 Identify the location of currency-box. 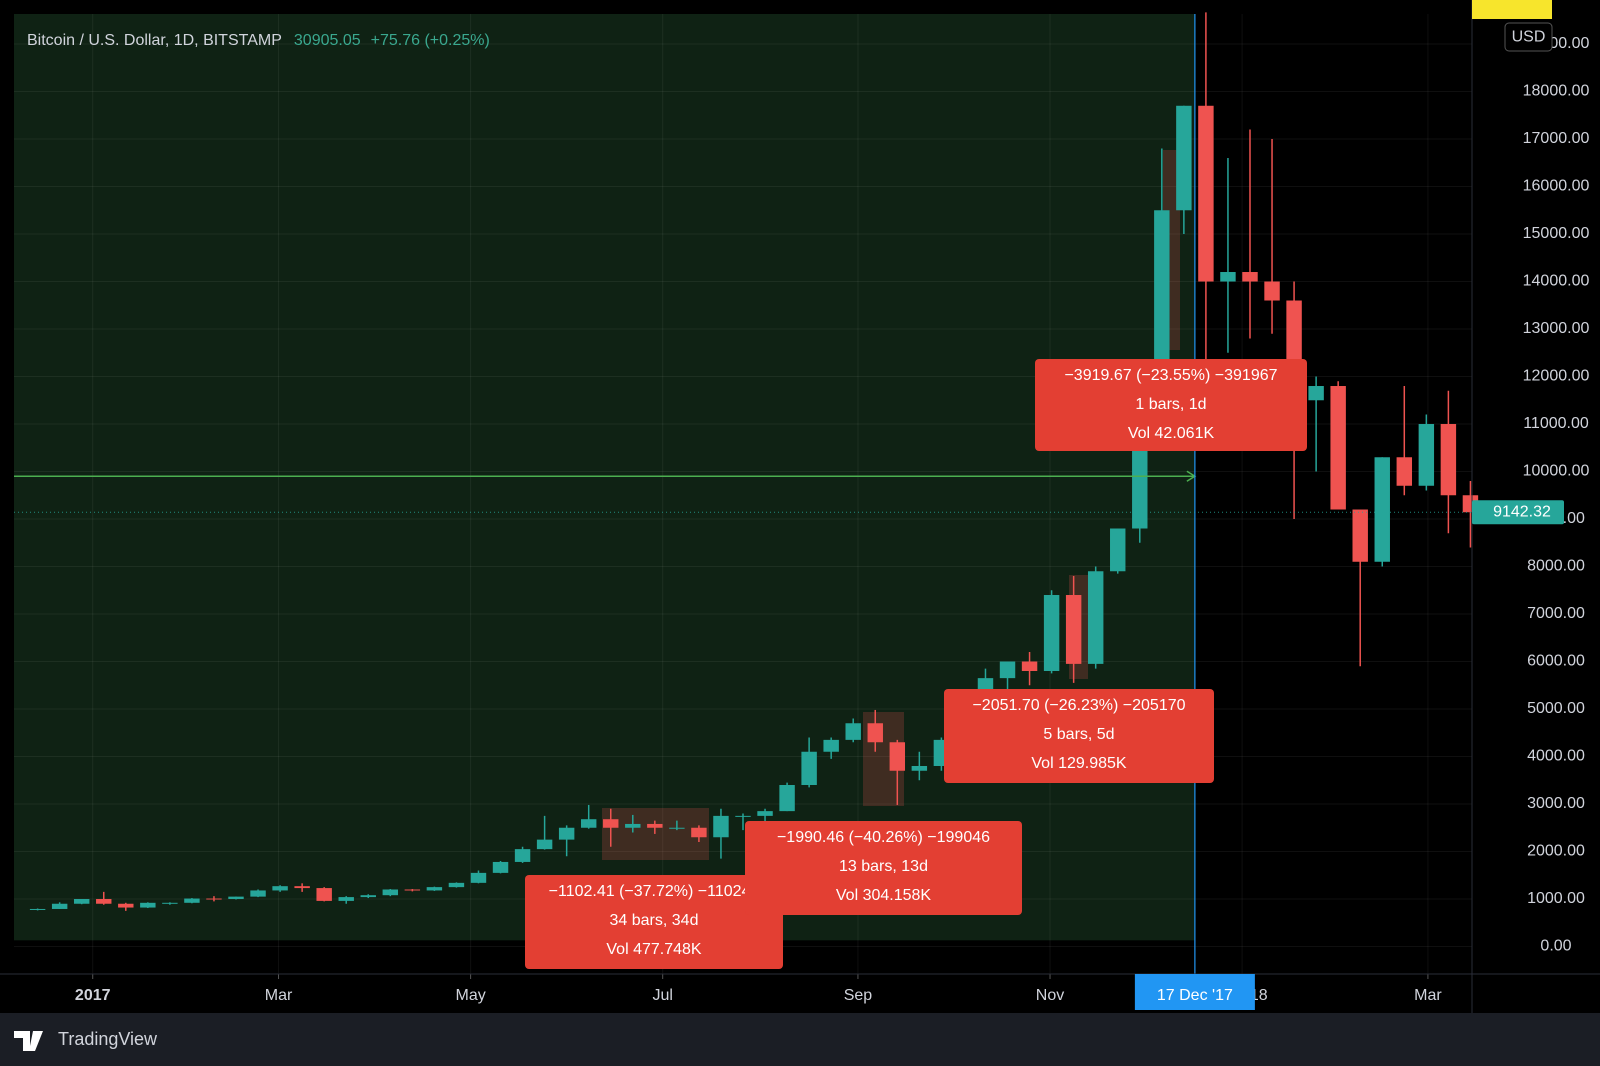
(1528, 37).